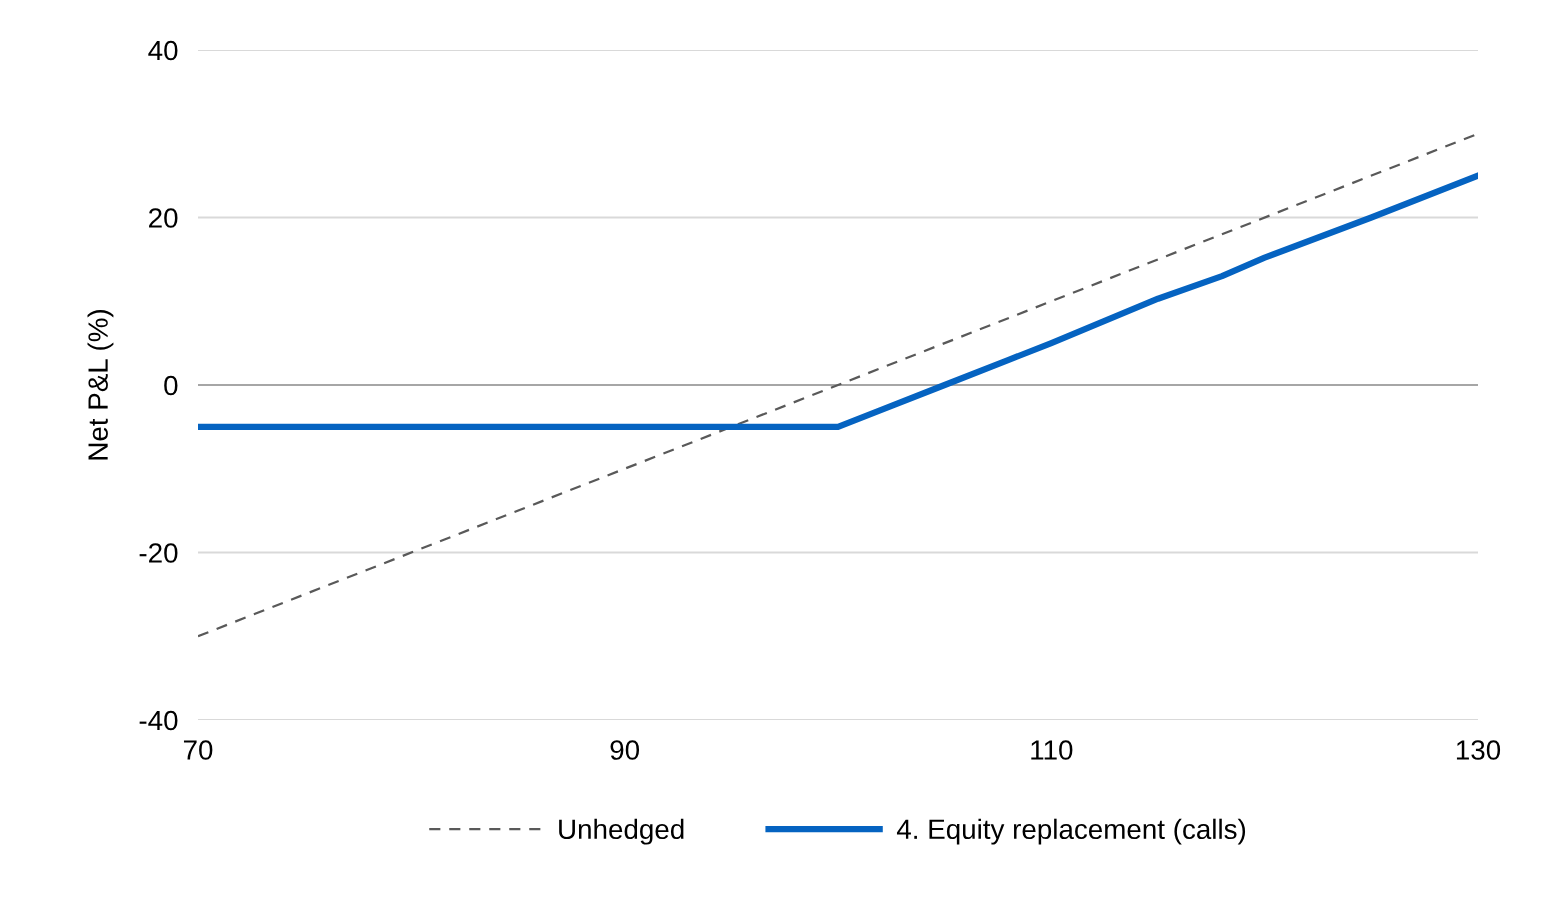 The height and width of the screenshot is (910, 1559). Describe the element at coordinates (100, 385) in the screenshot. I see `y-axis-title: Net P&L (%)` at that location.